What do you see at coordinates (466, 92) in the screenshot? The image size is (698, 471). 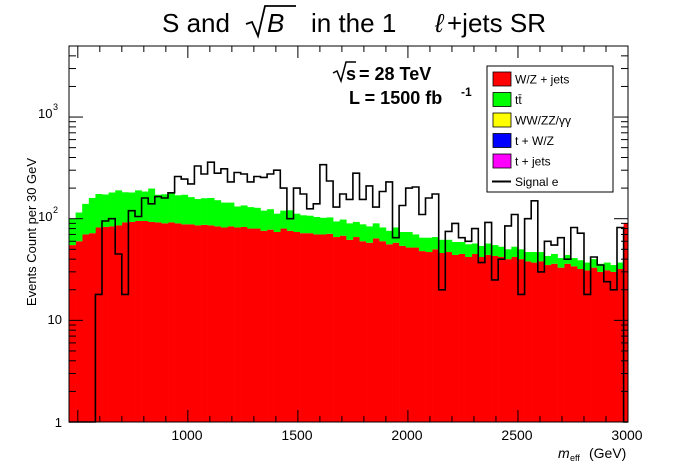 I see `lumi-exponent: -1` at bounding box center [466, 92].